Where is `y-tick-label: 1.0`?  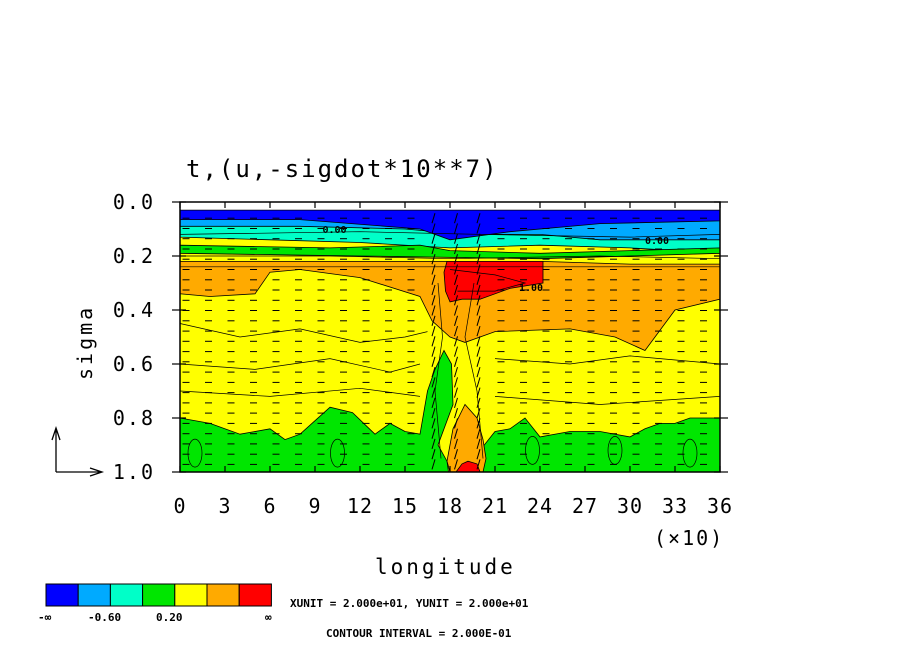
y-tick-label: 1.0 is located at coordinates (134, 472).